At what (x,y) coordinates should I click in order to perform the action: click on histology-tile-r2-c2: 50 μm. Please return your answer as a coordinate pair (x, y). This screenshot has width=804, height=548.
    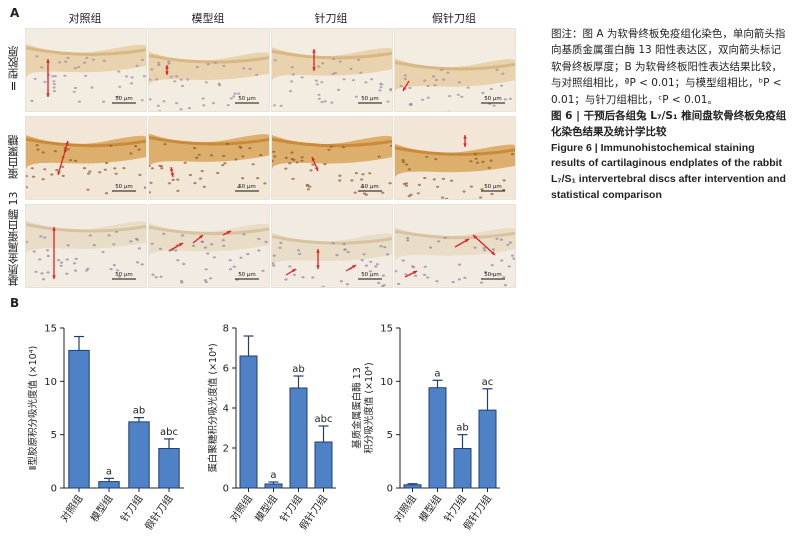
    Looking at the image, I should click on (209, 158).